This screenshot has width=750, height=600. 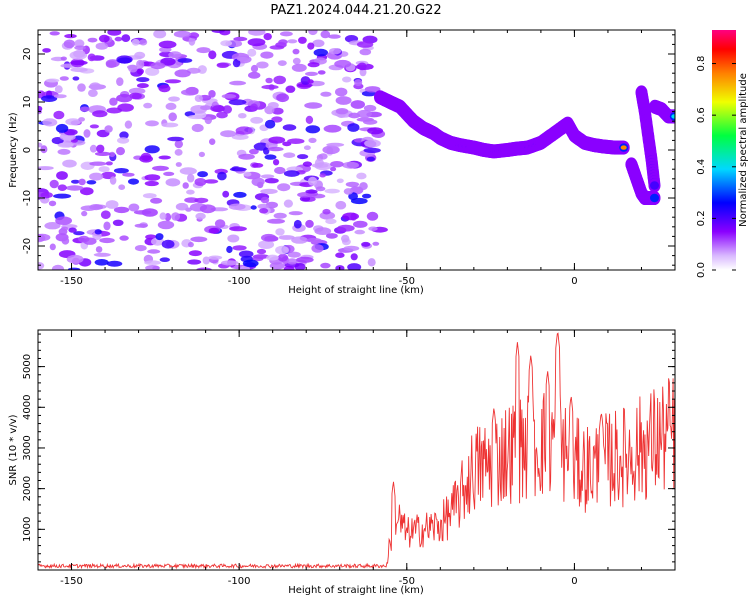 What do you see at coordinates (574, 281) in the screenshot?
I see `spectrogram-x-tick-label: 0` at bounding box center [574, 281].